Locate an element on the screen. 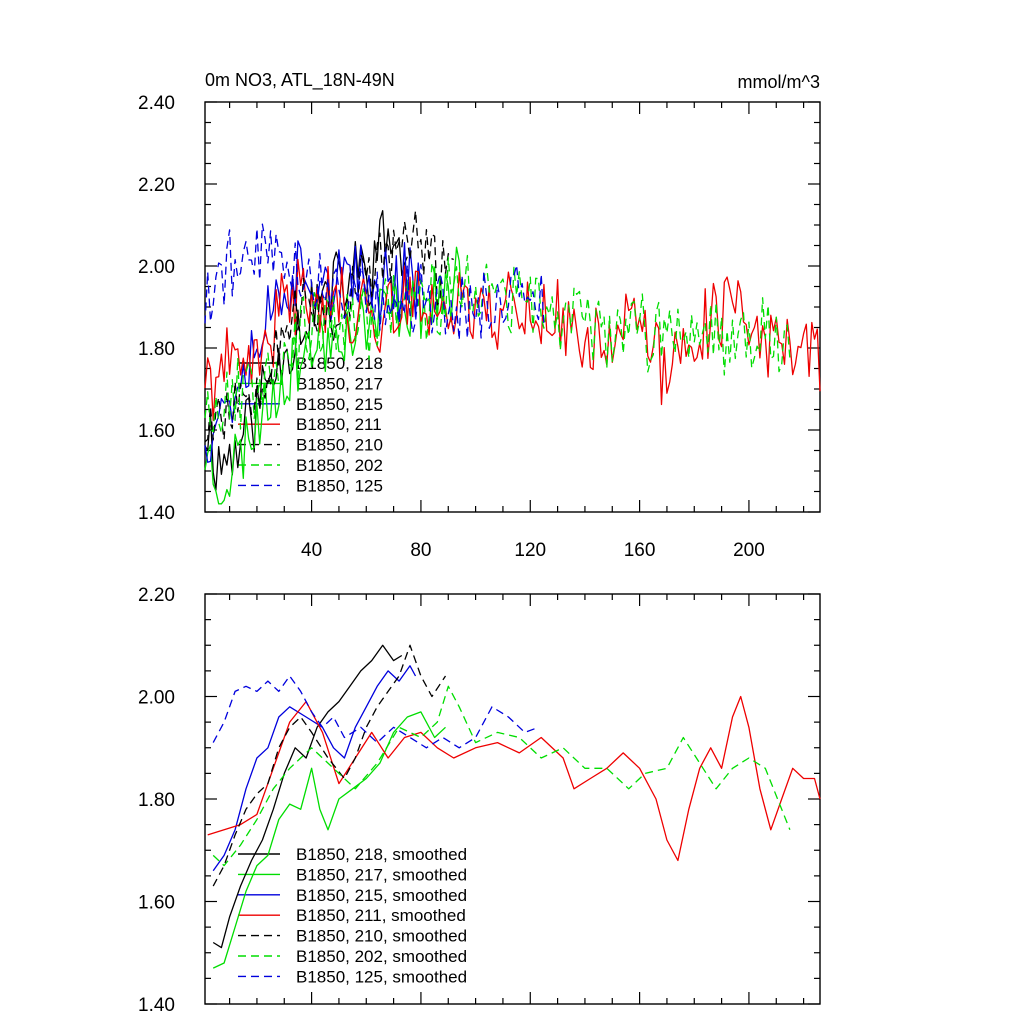  legend-label: B1850, 125 is located at coordinates (339, 485).